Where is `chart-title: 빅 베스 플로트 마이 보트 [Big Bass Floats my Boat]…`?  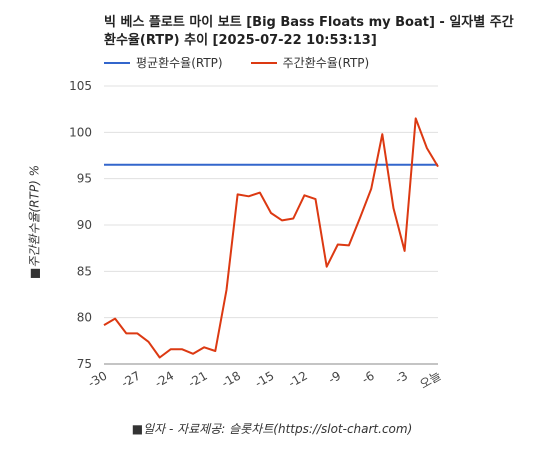 chart-title: 빅 베스 플로트 마이 보트 [Big Bass Floats my Boat]… is located at coordinates (309, 31).